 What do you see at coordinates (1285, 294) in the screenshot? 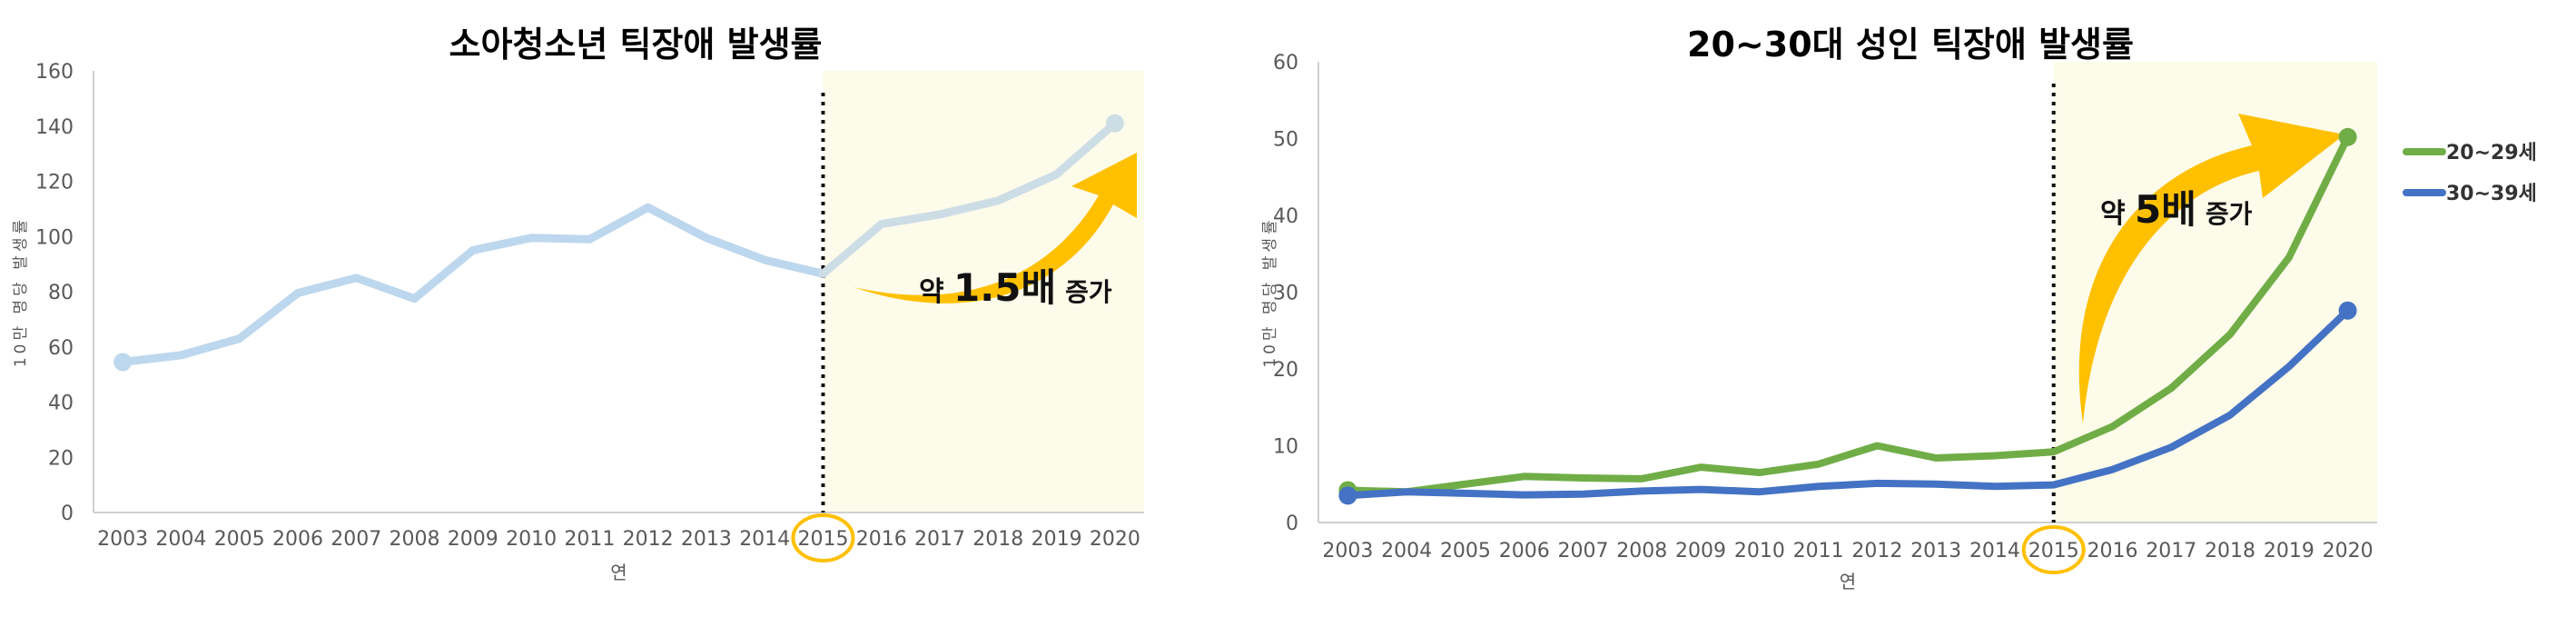
I see `y-tick-label: 30` at bounding box center [1285, 294].